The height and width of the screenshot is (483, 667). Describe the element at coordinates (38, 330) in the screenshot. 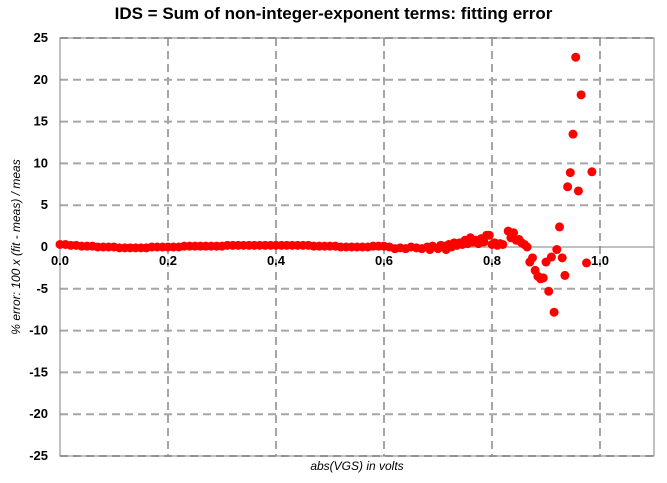

I see `y-tick-label: -10` at that location.